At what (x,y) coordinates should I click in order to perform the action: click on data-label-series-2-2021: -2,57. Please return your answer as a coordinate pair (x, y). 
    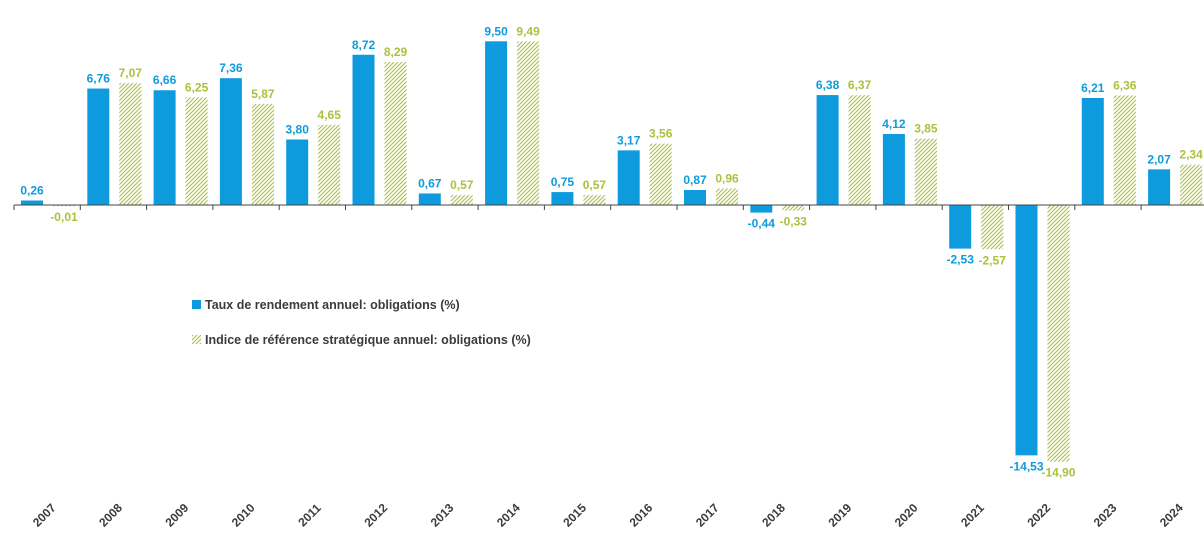
    Looking at the image, I should click on (993, 260).